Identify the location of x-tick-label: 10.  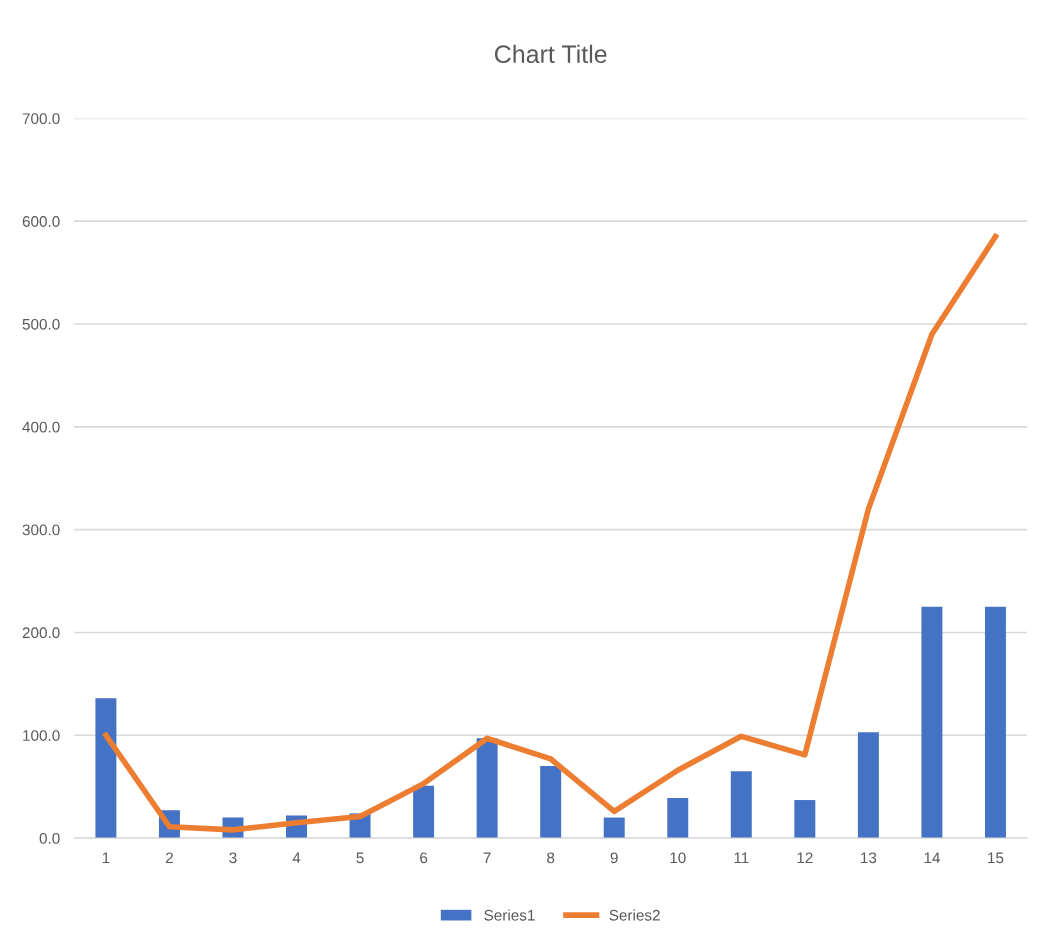
(678, 858).